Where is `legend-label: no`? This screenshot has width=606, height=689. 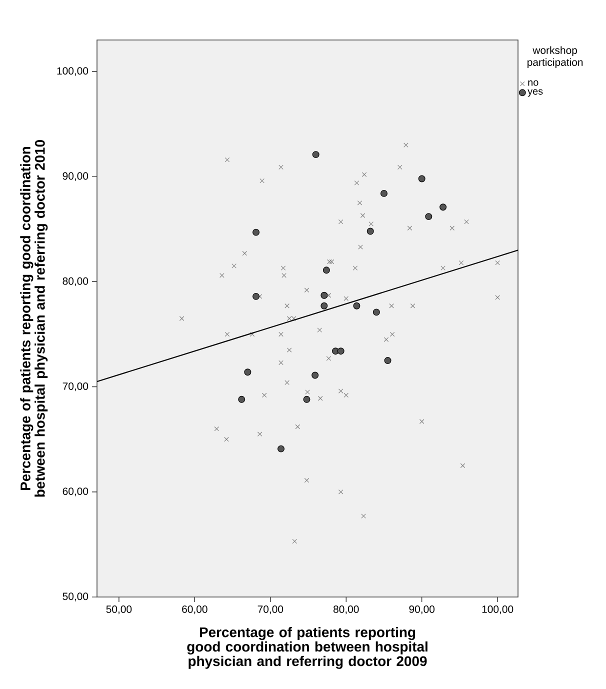 legend-label: no is located at coordinates (533, 83).